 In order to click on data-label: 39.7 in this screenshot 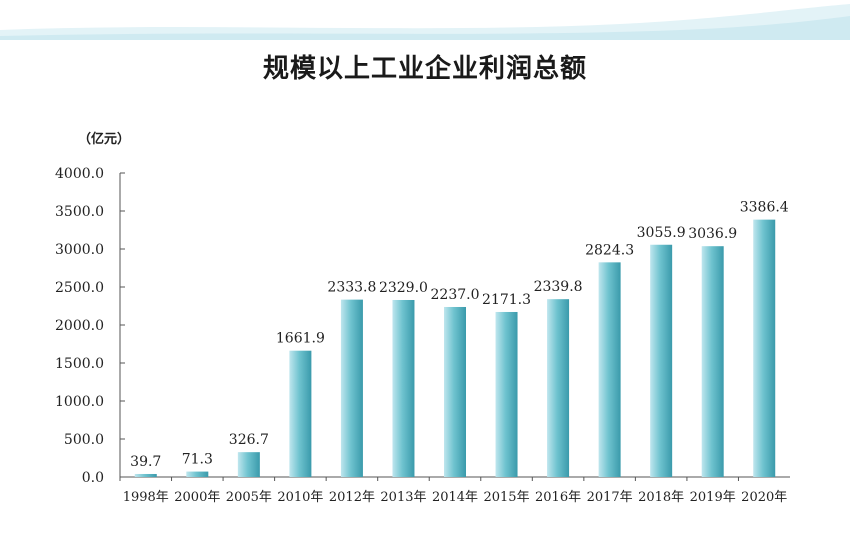, I will do `click(145, 462)`.